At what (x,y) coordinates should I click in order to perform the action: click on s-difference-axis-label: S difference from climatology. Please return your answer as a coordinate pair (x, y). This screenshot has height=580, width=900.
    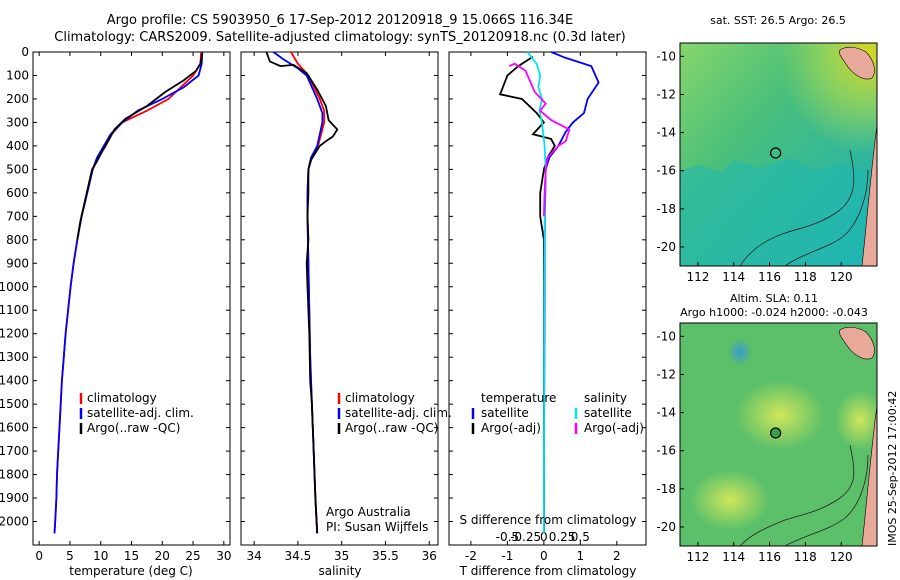
    Looking at the image, I should click on (548, 520).